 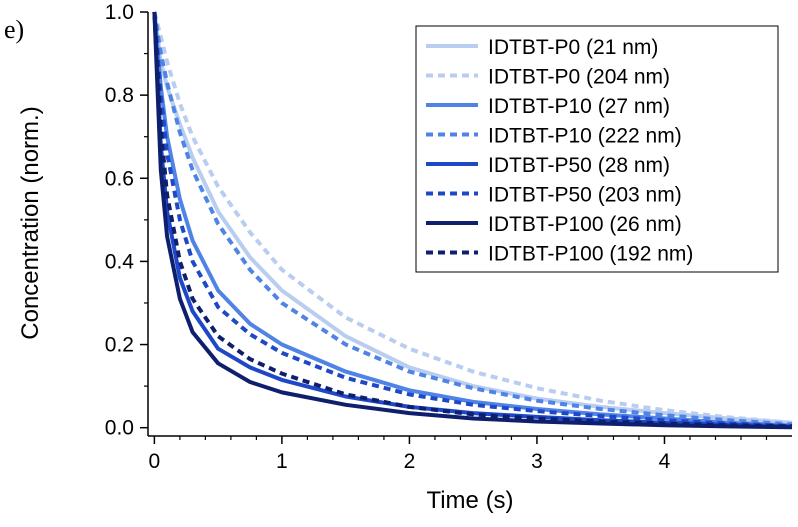 I want to click on y-tick-label: 0.0, so click(x=119, y=428).